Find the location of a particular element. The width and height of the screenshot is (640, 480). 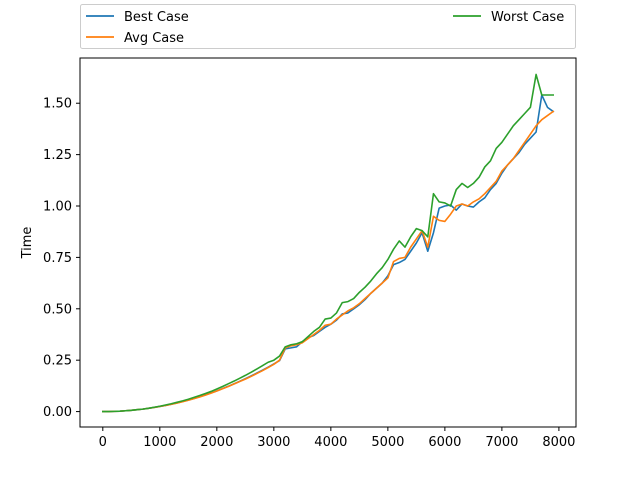

y-tick-label: 1.25 is located at coordinates (57, 155).